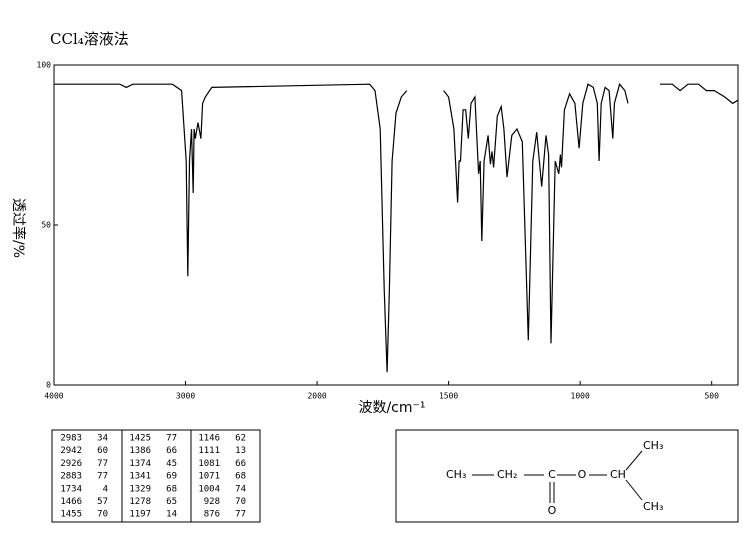 This screenshot has height=539, width=748. I want to click on peak-wavenumber: 1111, so click(209, 451).